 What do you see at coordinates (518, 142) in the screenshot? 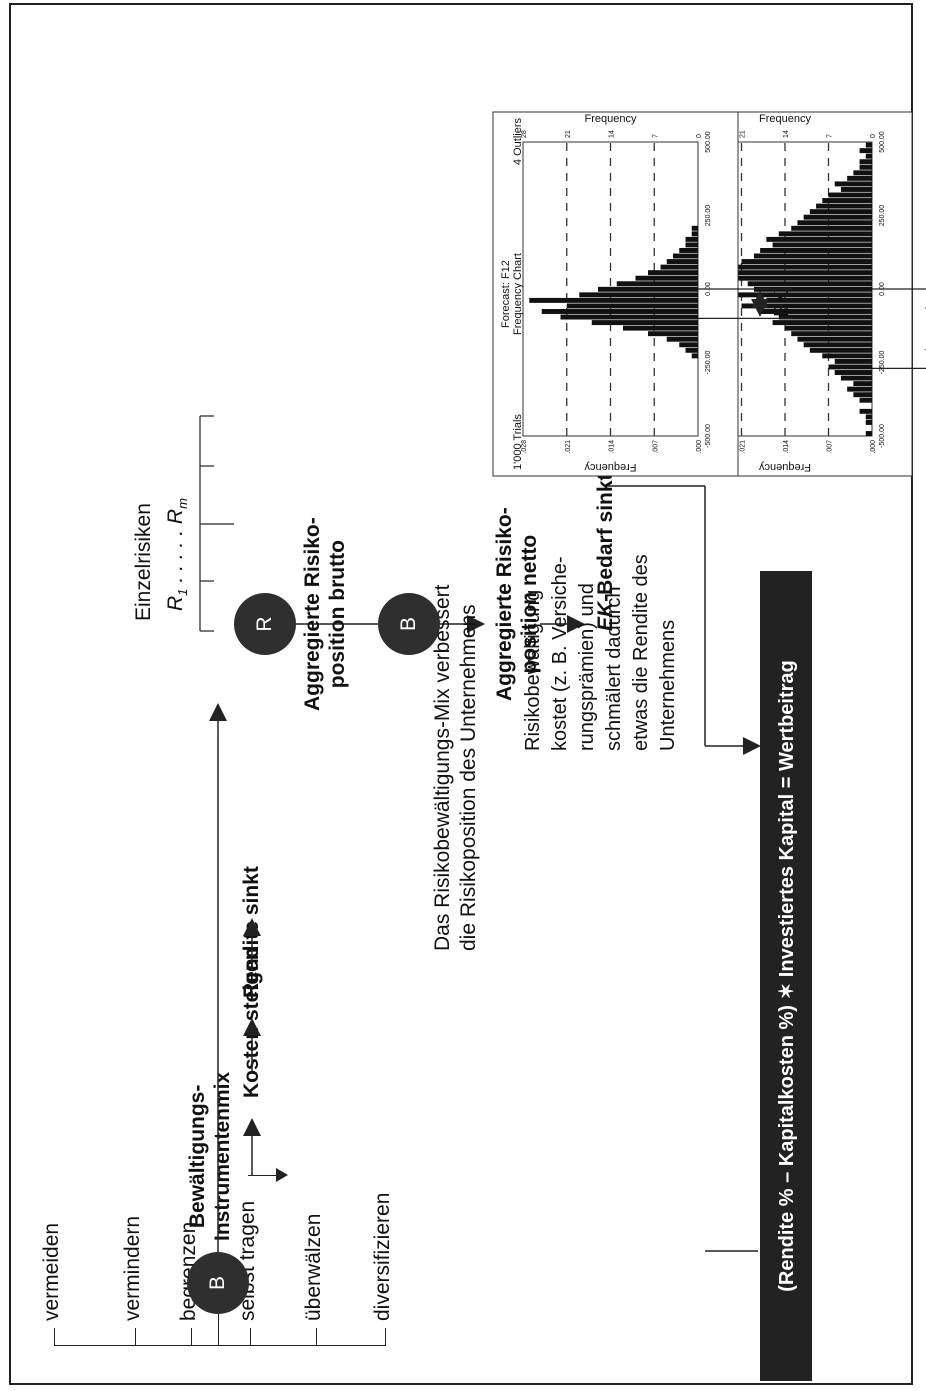
I see `chart-outliers: 4 Outliers` at bounding box center [518, 142].